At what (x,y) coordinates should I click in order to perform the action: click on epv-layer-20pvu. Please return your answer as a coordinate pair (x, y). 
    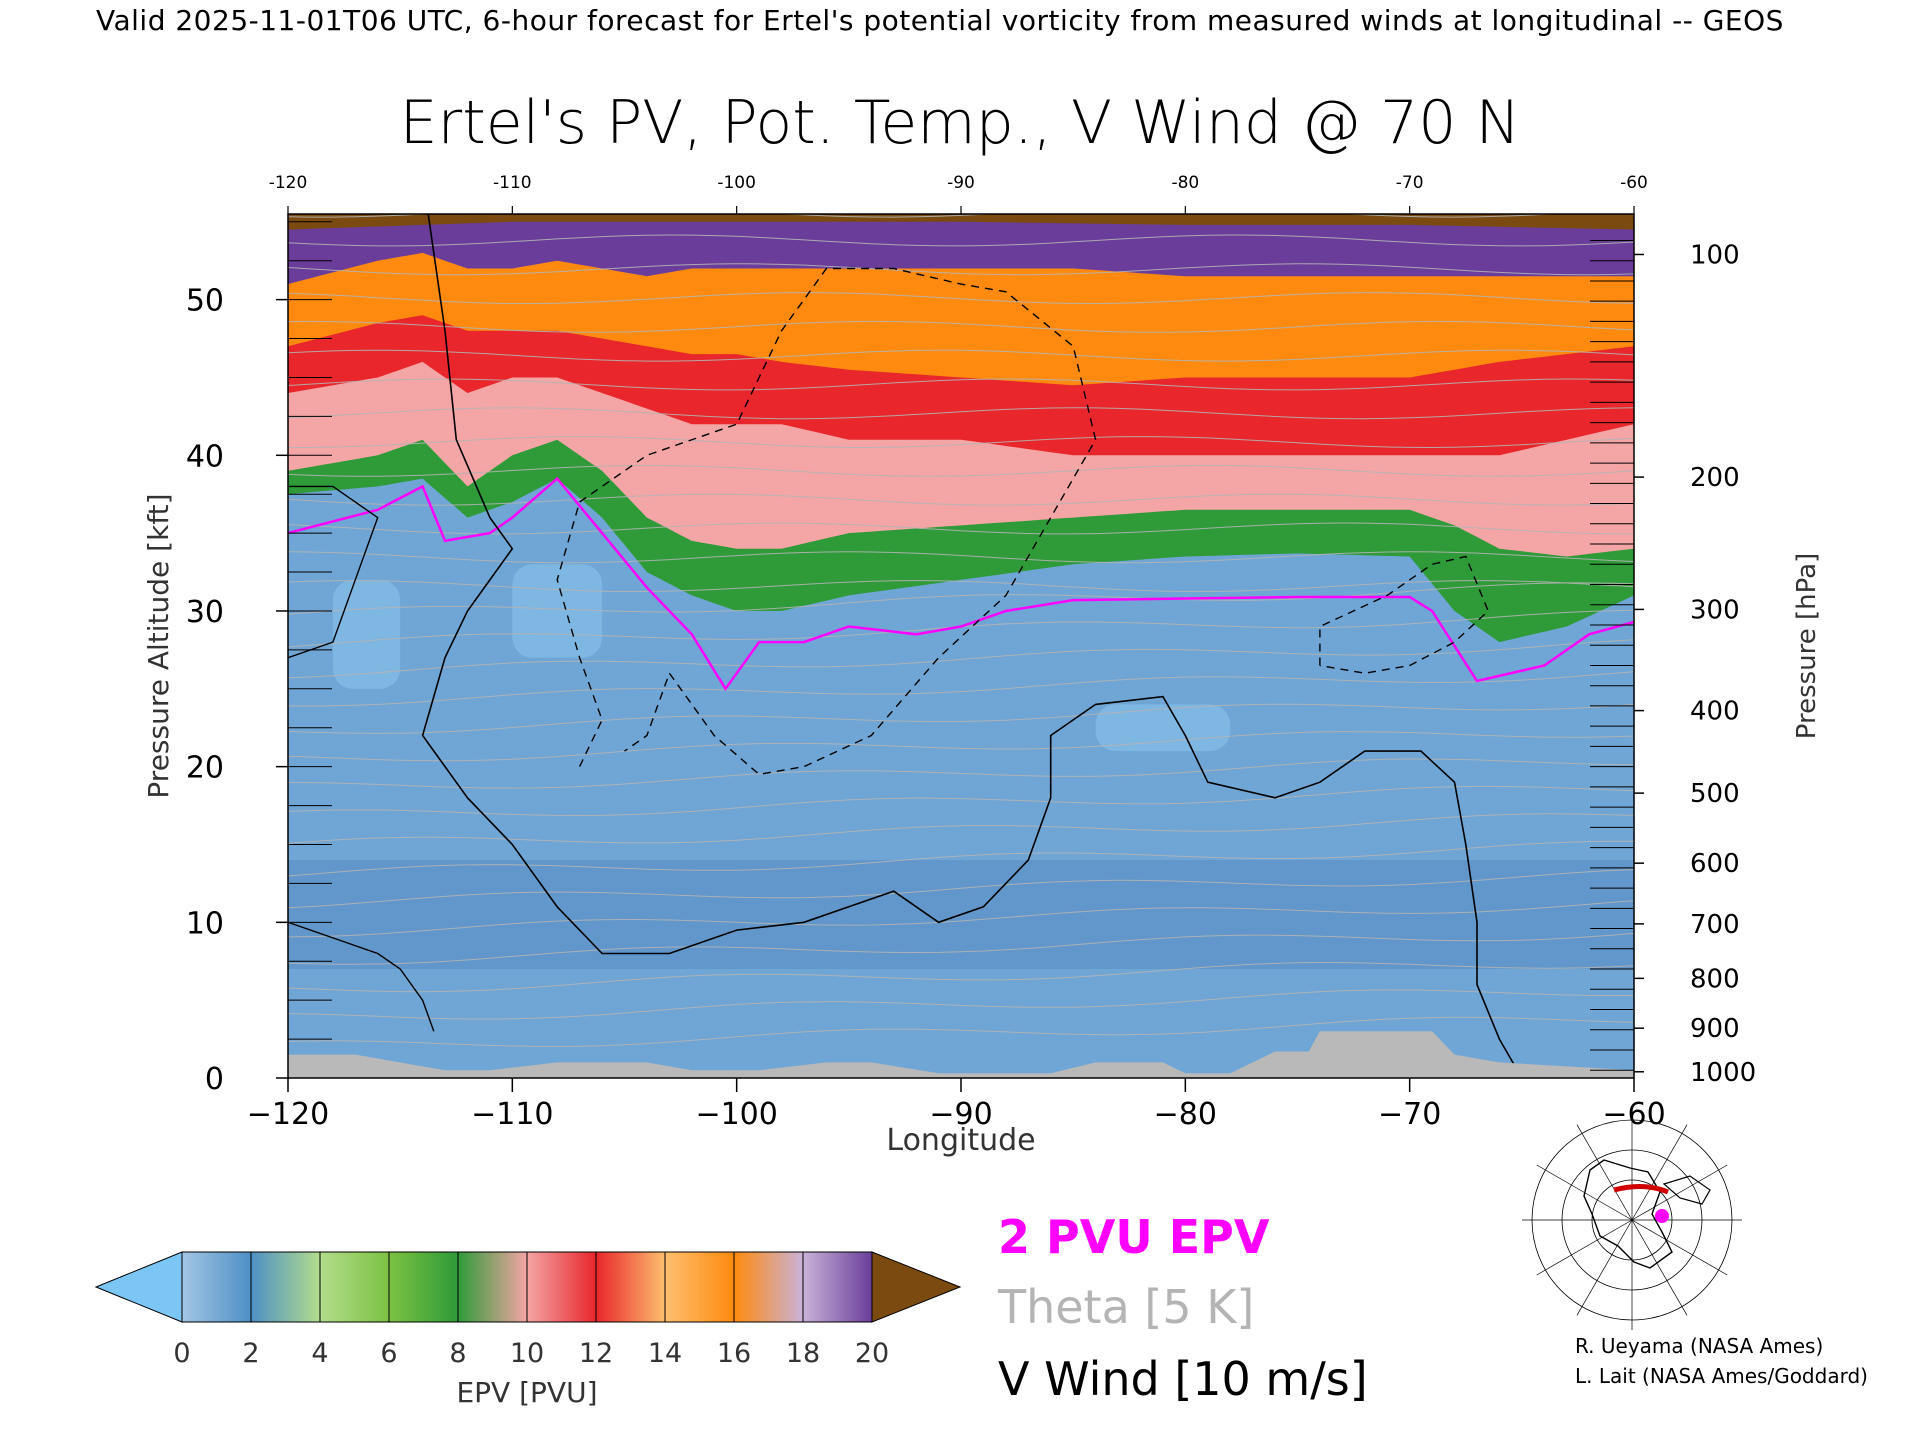
    Looking at the image, I should click on (961, 222).